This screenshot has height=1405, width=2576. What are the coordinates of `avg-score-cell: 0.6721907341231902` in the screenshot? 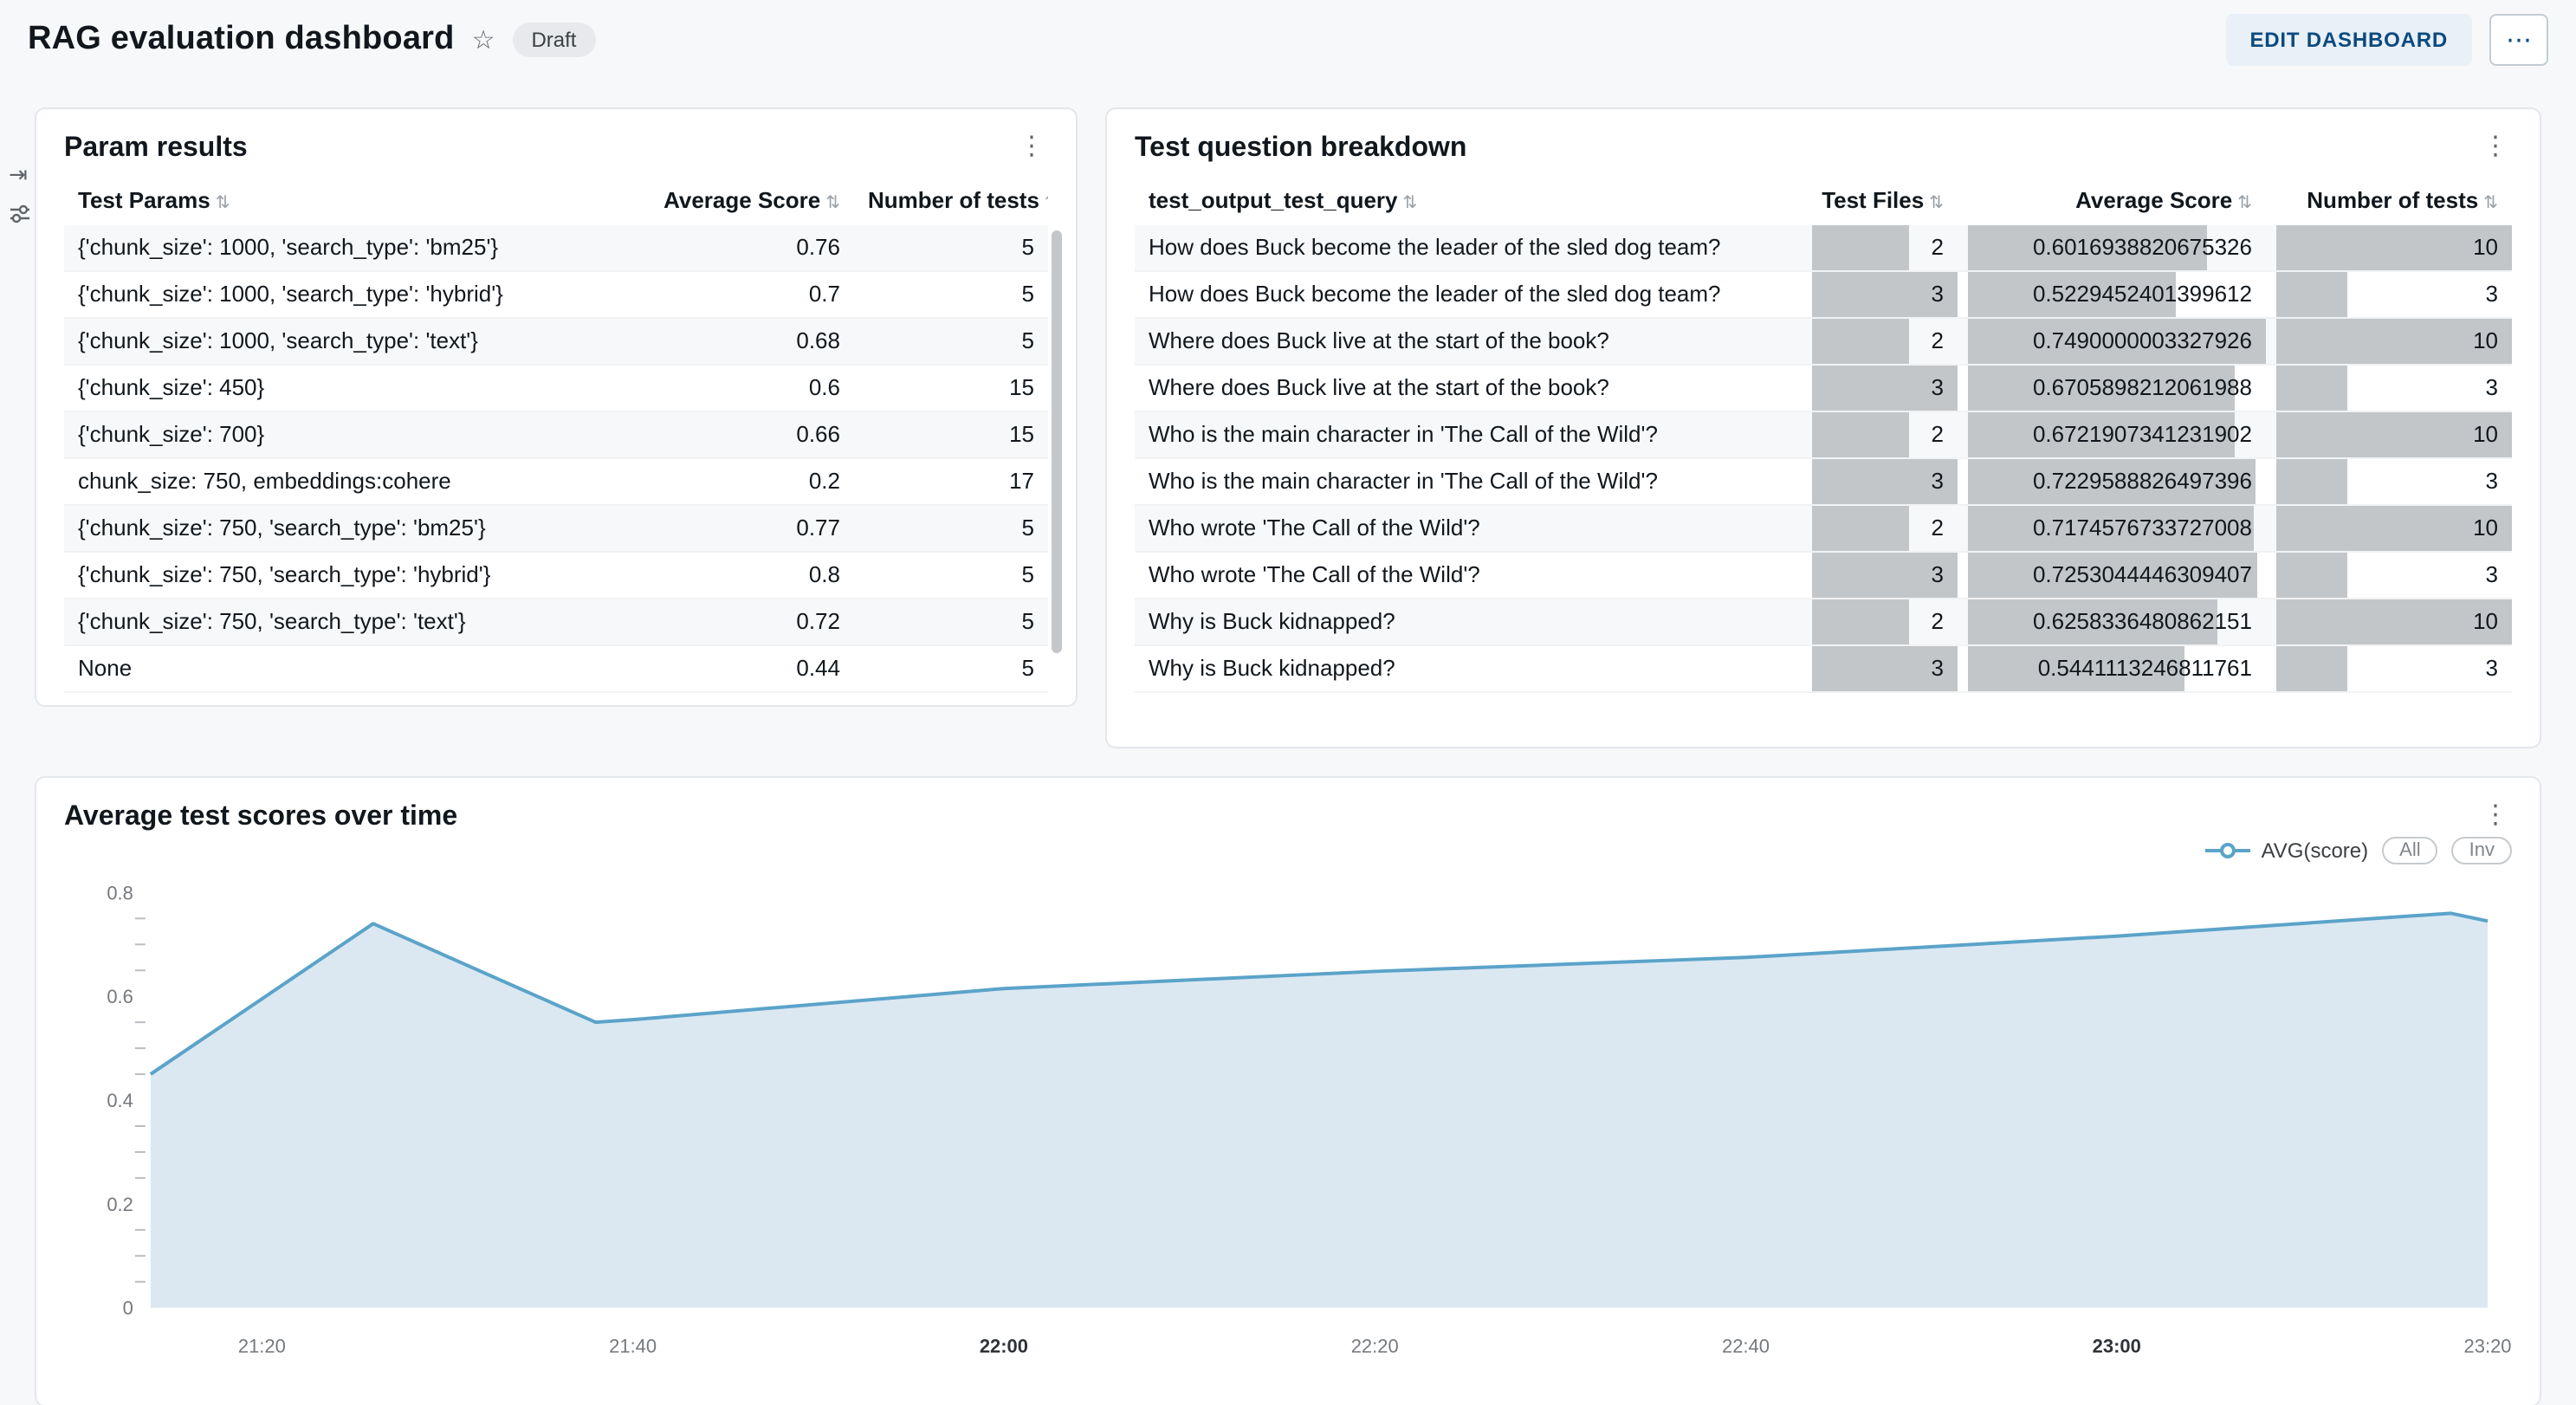 It's located at (2112, 435).